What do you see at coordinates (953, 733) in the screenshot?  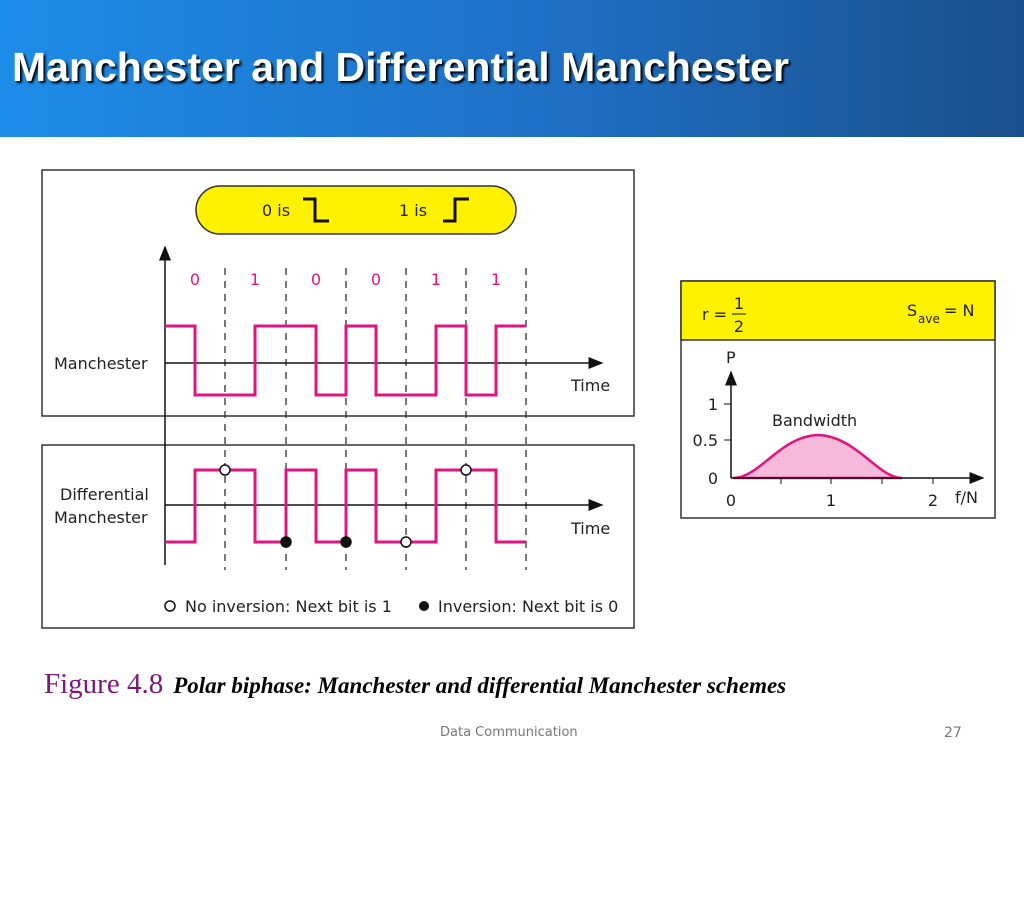 I see `page-number: 27` at bounding box center [953, 733].